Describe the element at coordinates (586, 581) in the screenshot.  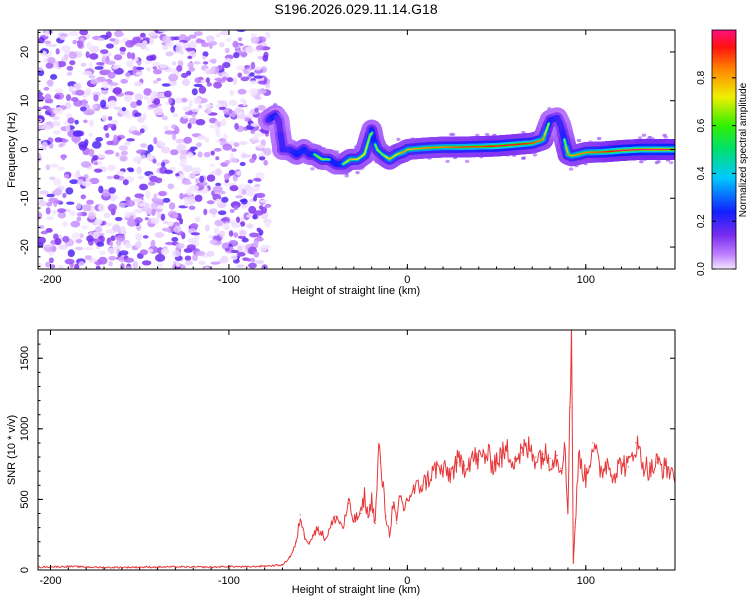
I see `x-tick-label: 100` at that location.